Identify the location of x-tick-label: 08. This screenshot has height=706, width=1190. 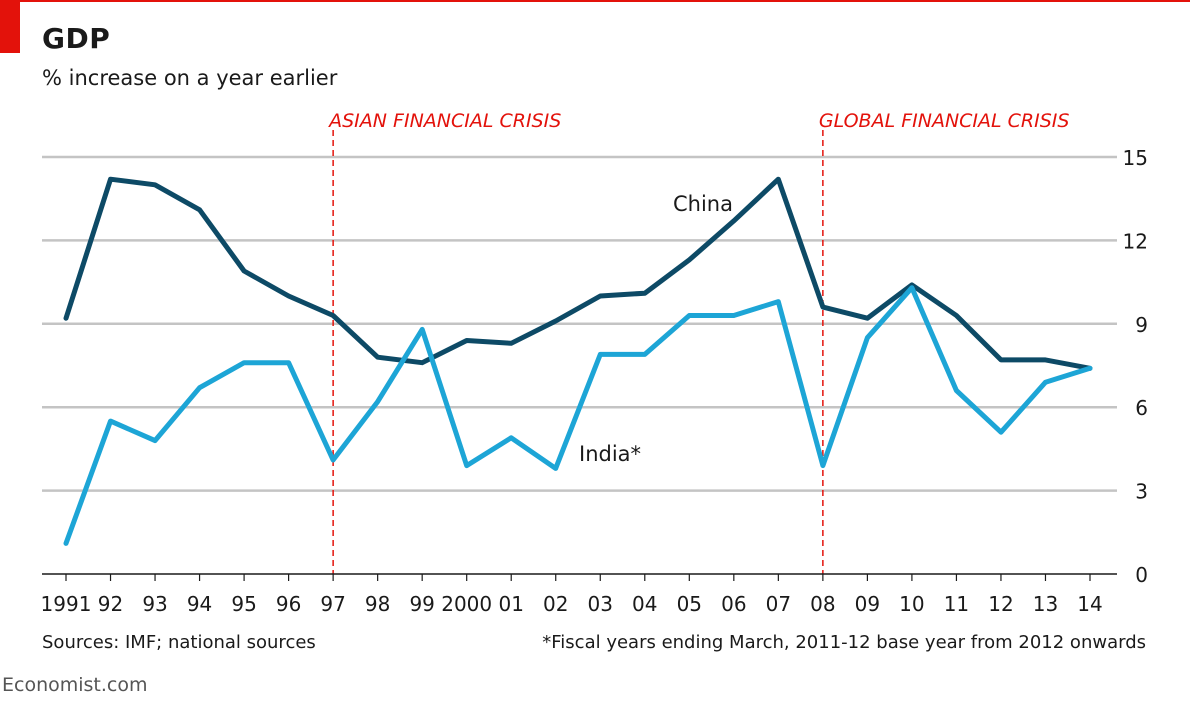
(822, 604).